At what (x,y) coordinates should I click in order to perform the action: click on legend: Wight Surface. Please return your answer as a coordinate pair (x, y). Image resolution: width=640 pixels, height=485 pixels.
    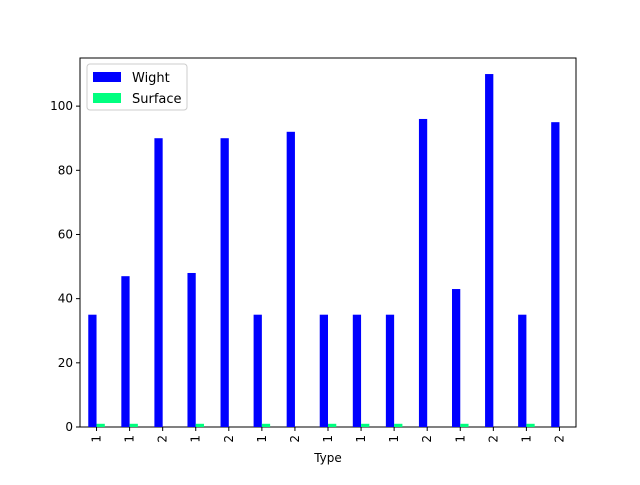
    Looking at the image, I should click on (137, 87).